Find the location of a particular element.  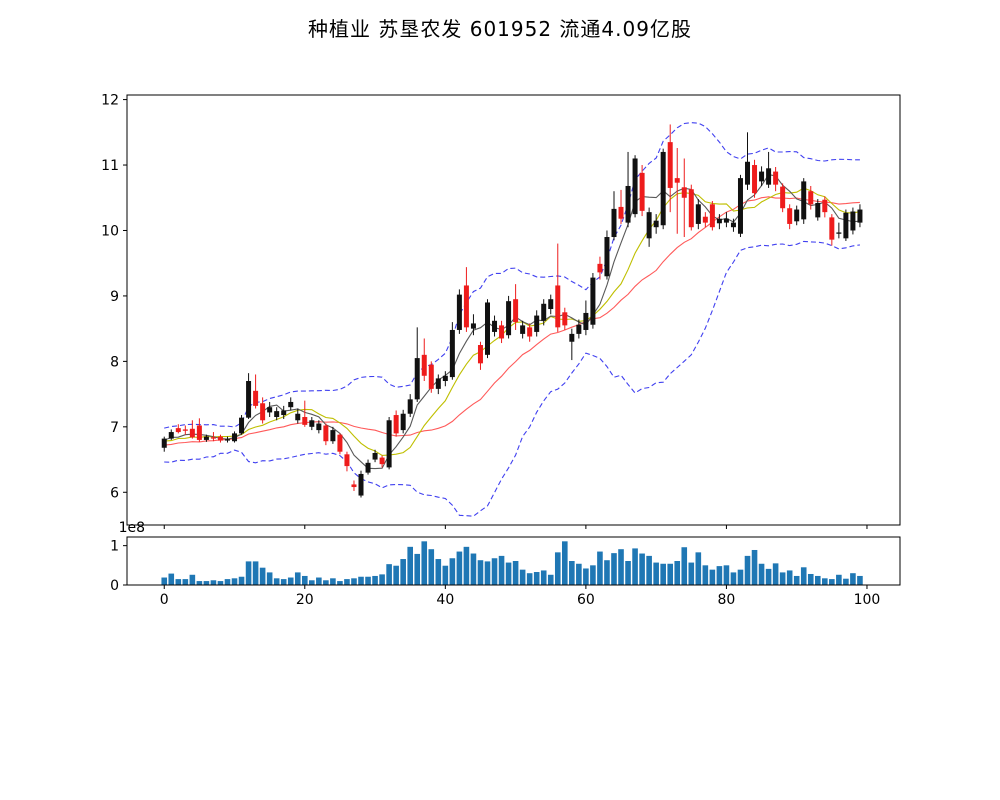

volume-axes-box is located at coordinates (513, 561).